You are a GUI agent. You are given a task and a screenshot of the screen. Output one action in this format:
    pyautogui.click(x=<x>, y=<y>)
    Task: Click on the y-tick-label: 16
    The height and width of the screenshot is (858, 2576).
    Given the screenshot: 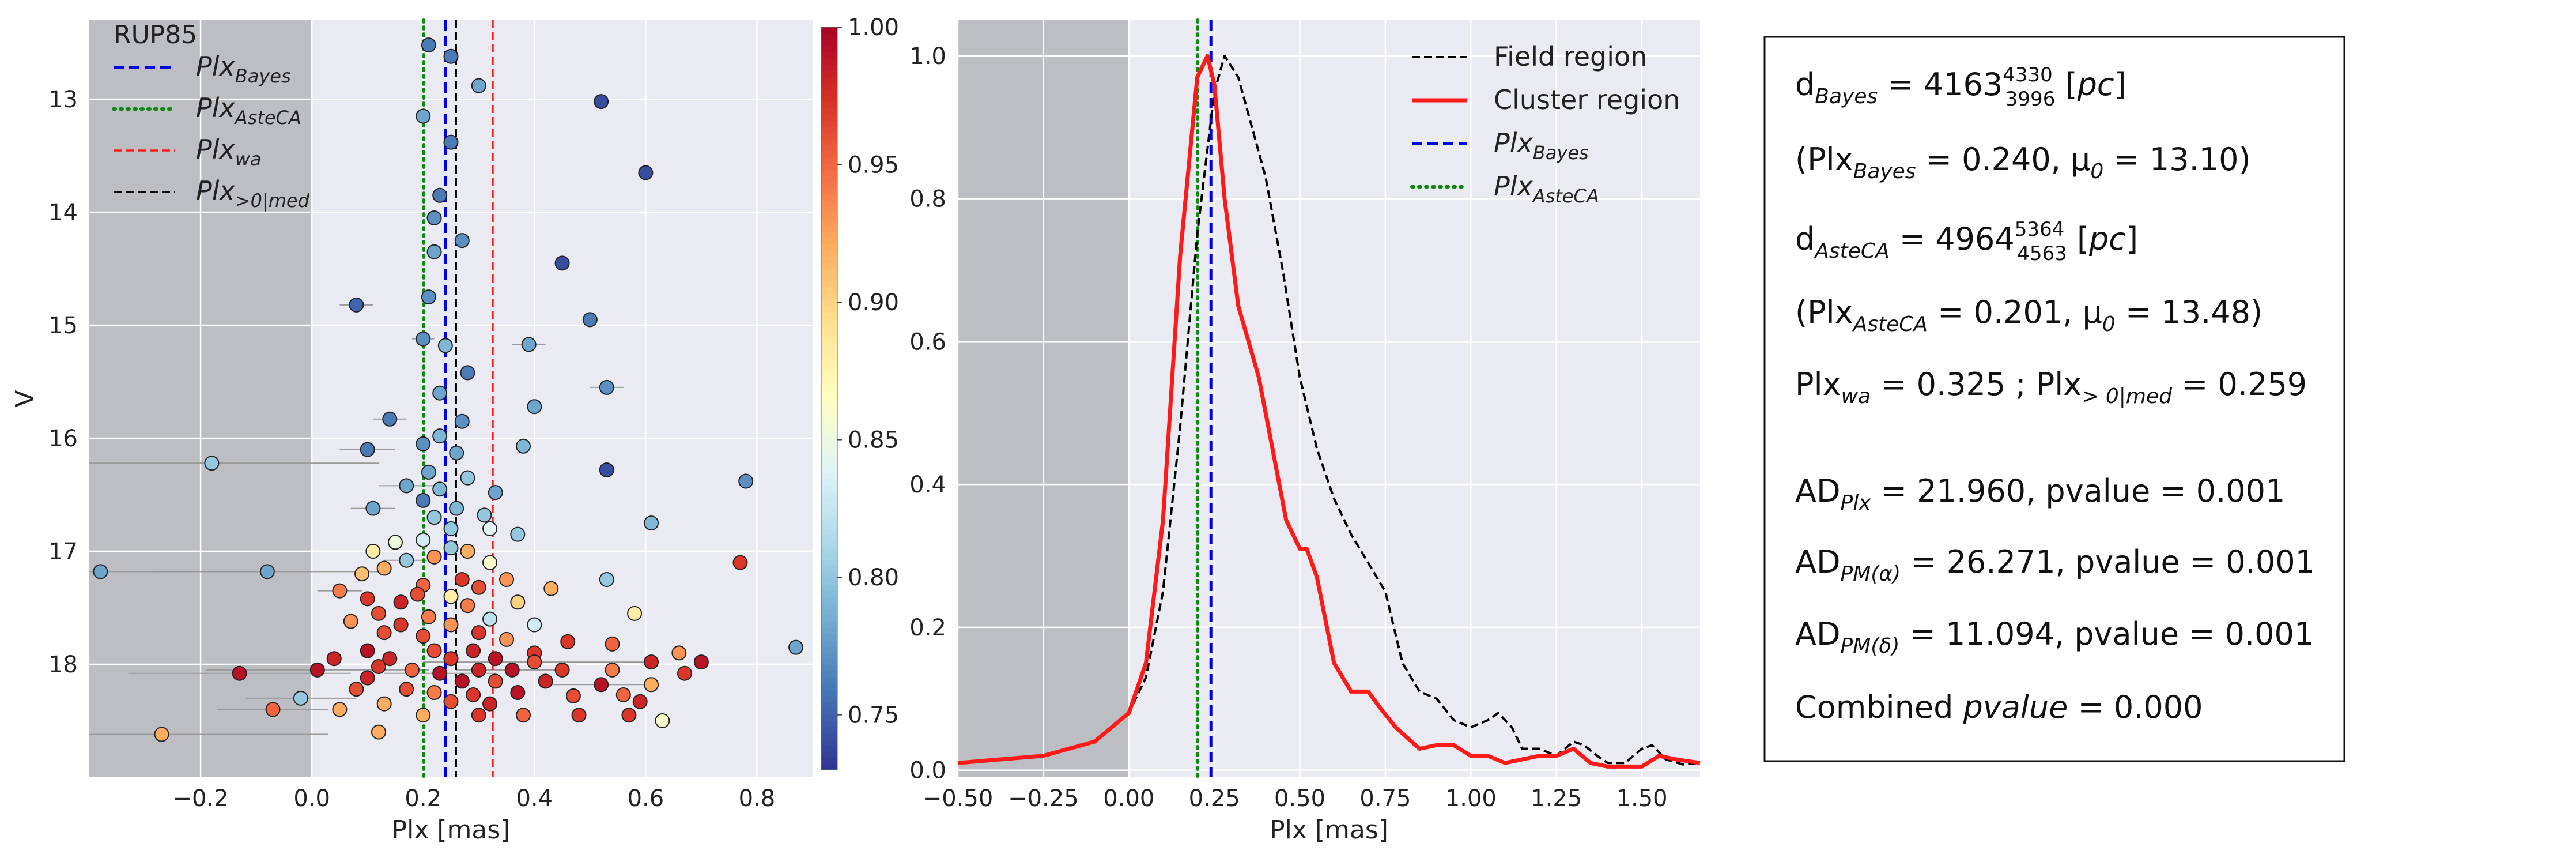 What is the action you would take?
    pyautogui.click(x=63, y=439)
    